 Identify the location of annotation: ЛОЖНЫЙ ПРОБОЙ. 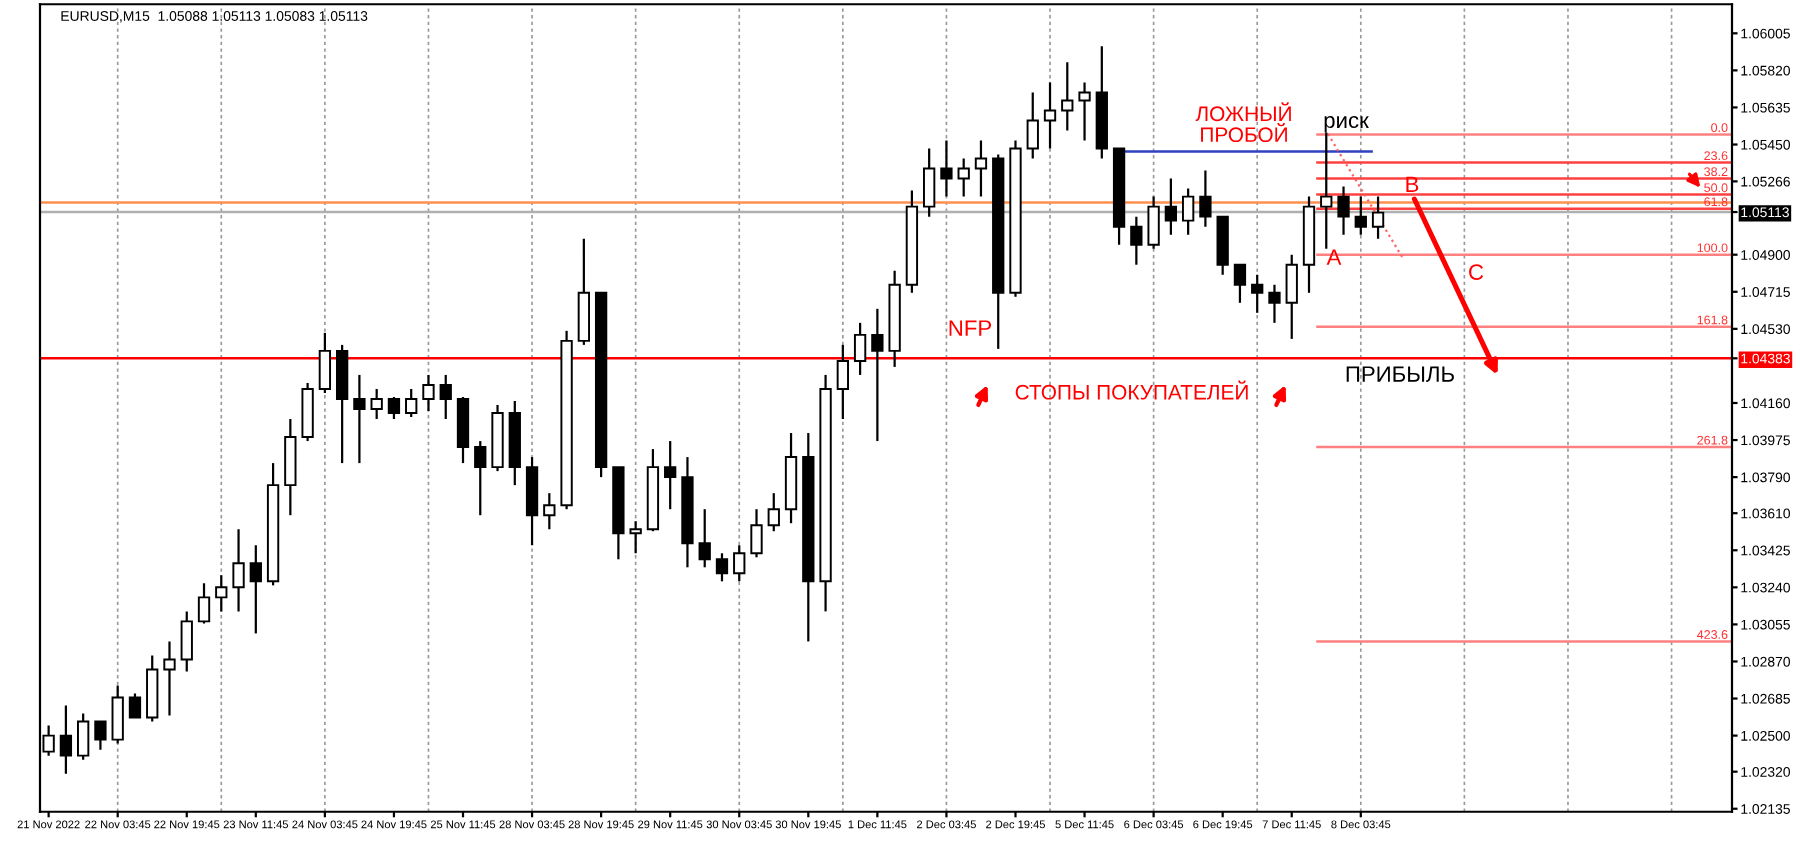
(1243, 122).